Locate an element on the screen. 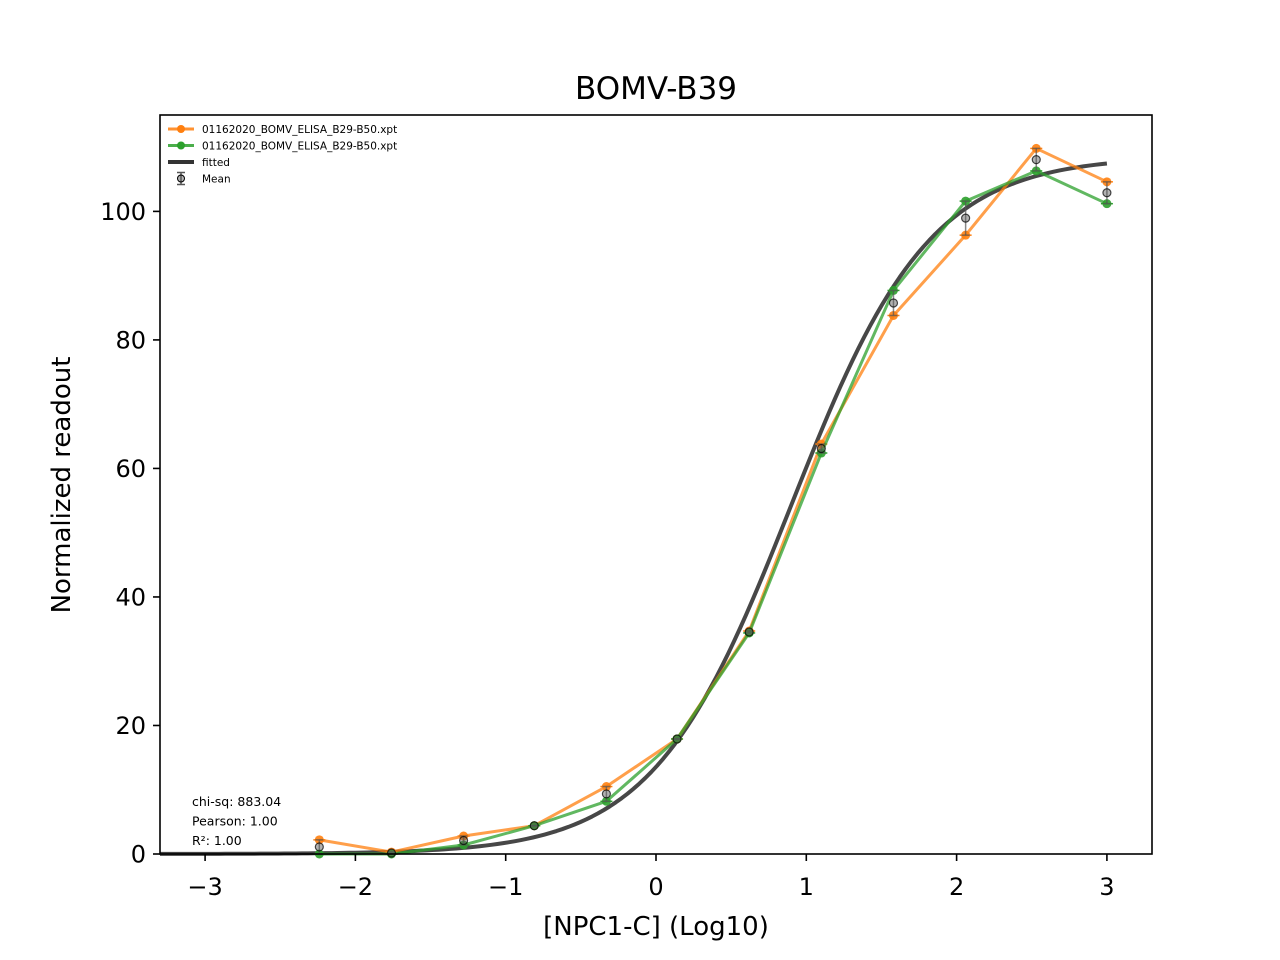 Image resolution: width=1280 pixels, height=960 pixels. legend-entry-mean: Mean is located at coordinates (204, 178).